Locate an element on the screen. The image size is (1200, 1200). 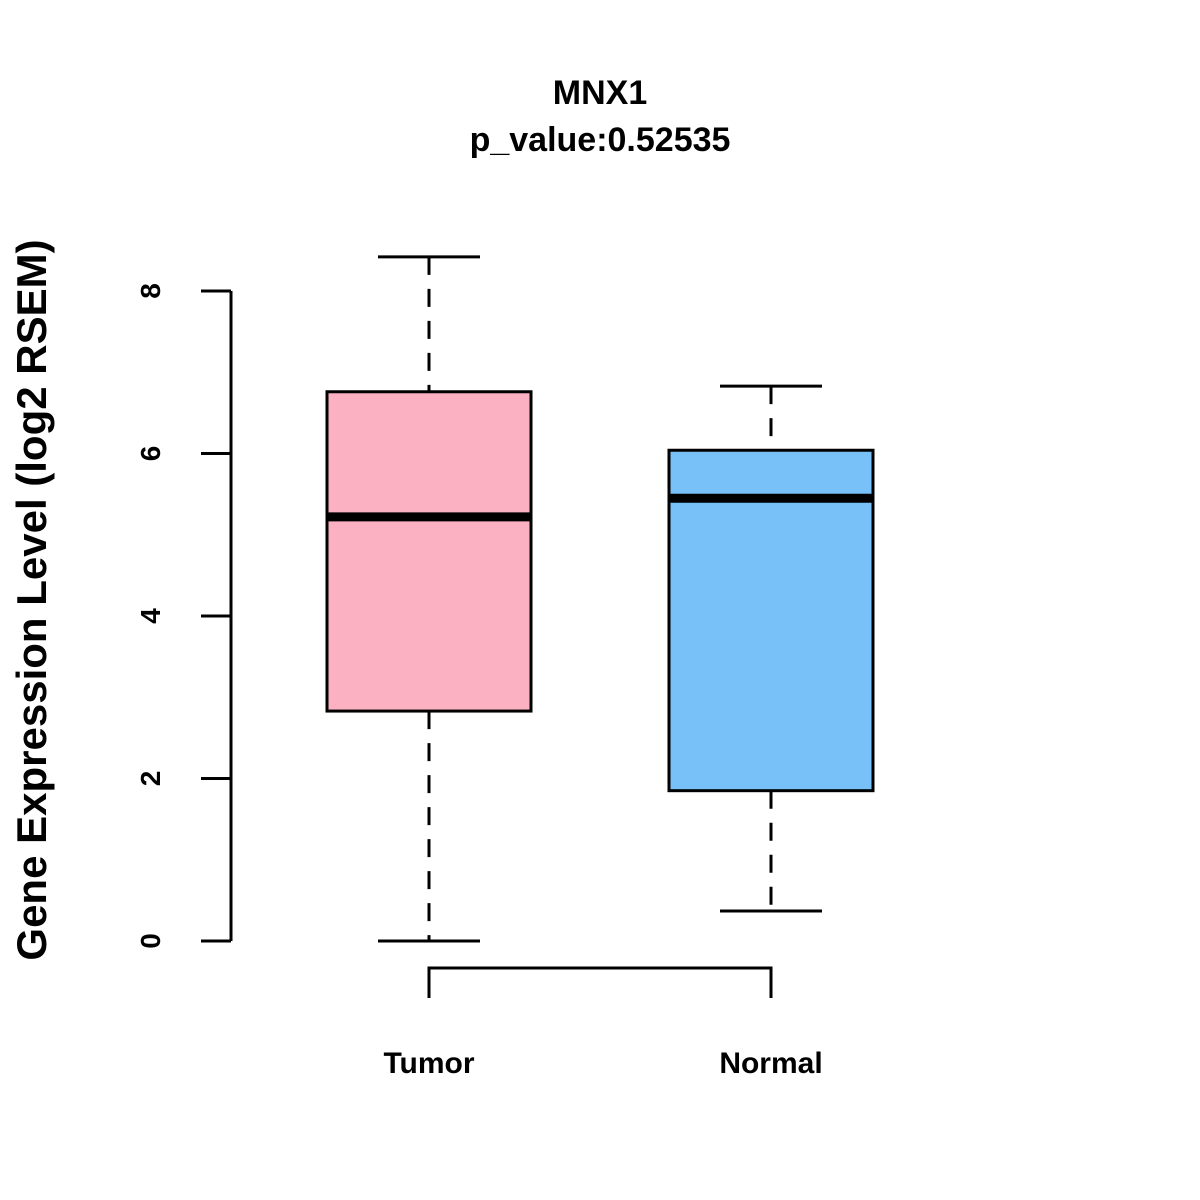
chart-subtitle: p_value:0.52535 is located at coordinates (600, 140).